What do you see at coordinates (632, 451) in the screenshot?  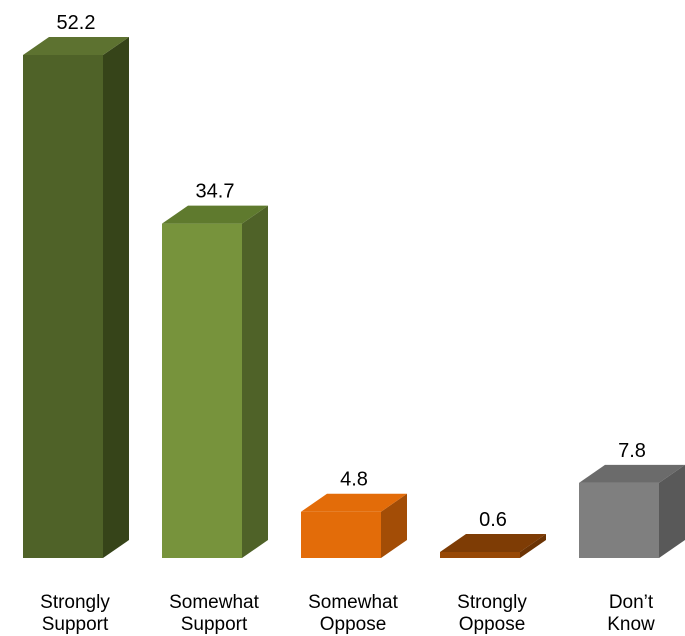 I see `data-label-5: 7.8` at bounding box center [632, 451].